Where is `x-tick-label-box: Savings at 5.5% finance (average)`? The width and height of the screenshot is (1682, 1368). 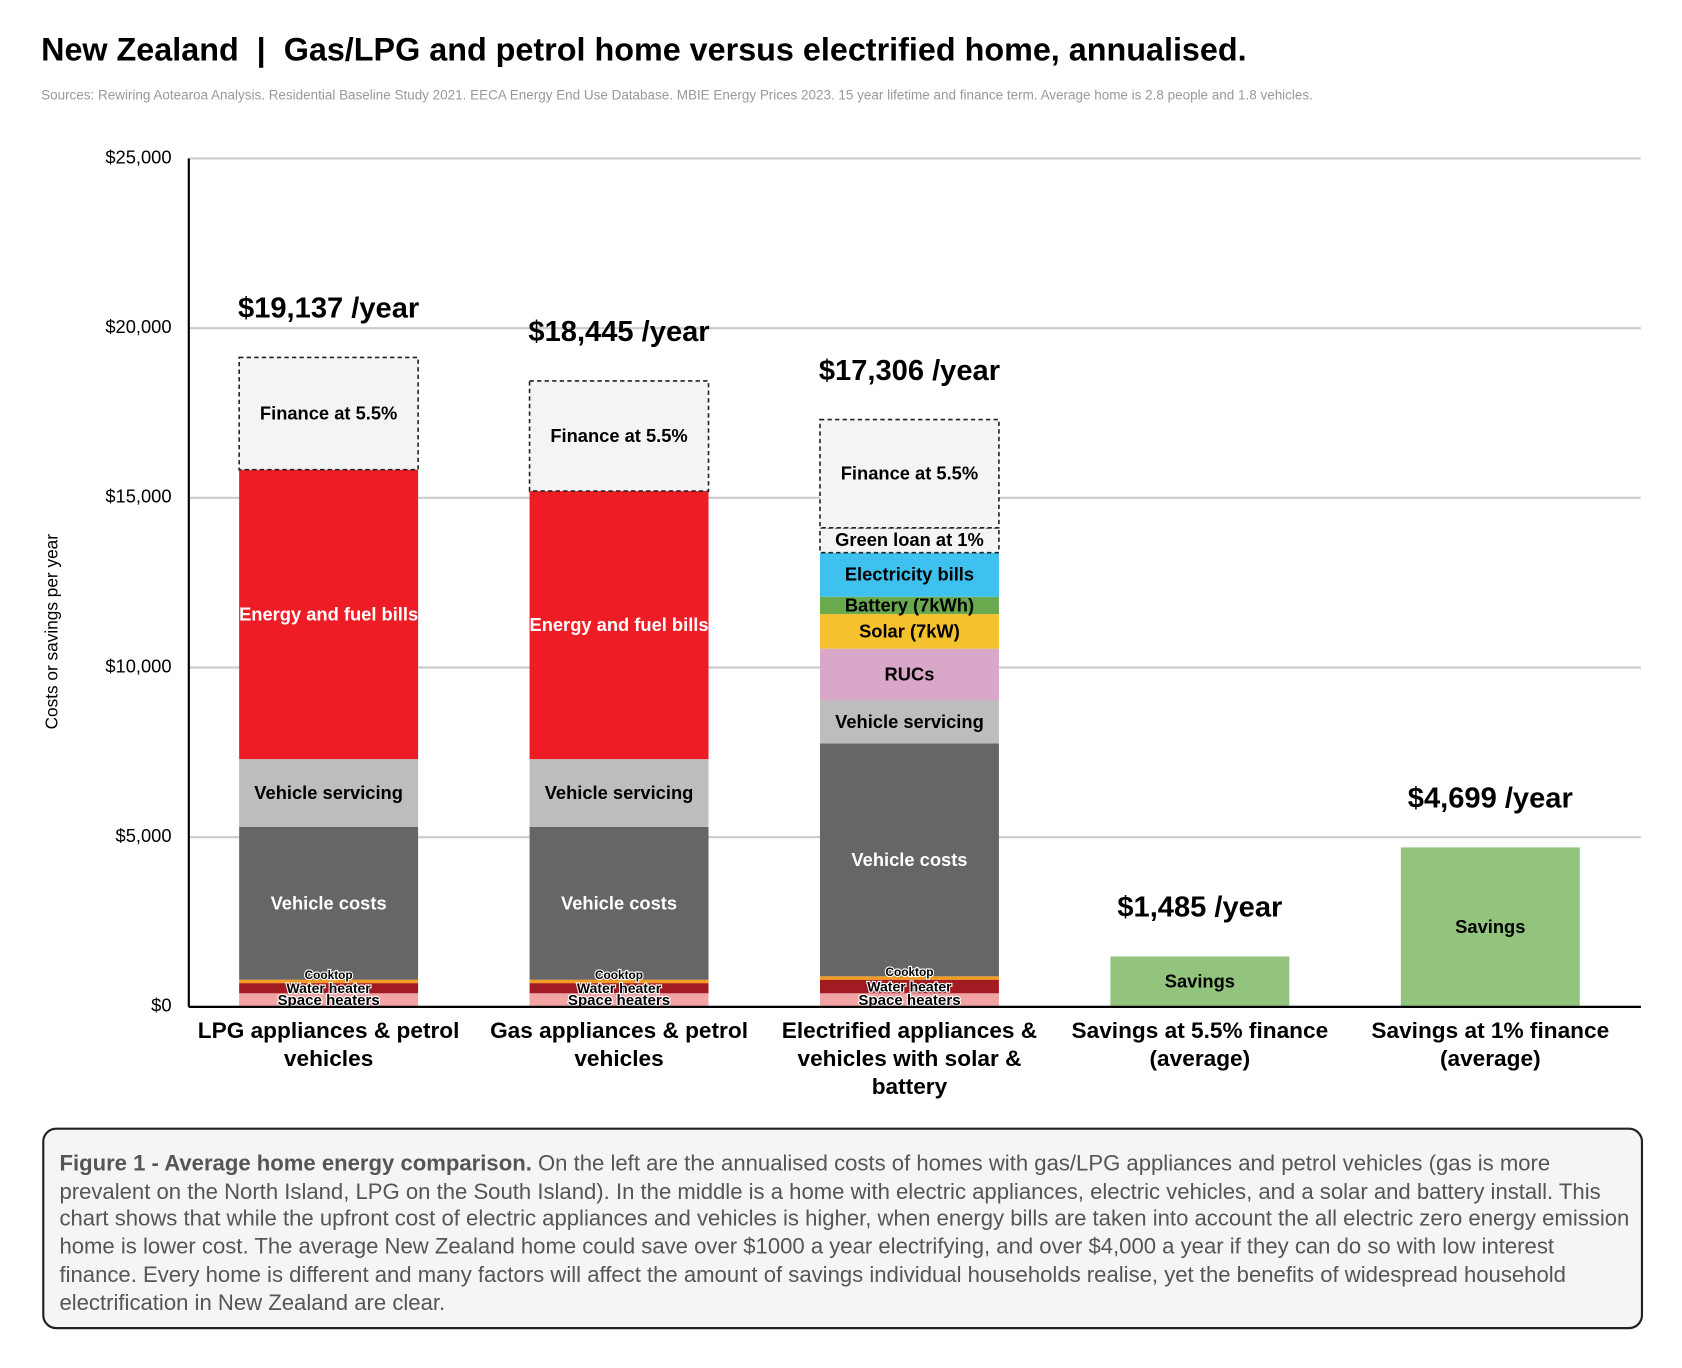
x-tick-label-box: Savings at 5.5% finance (average) is located at coordinates (1200, 1045).